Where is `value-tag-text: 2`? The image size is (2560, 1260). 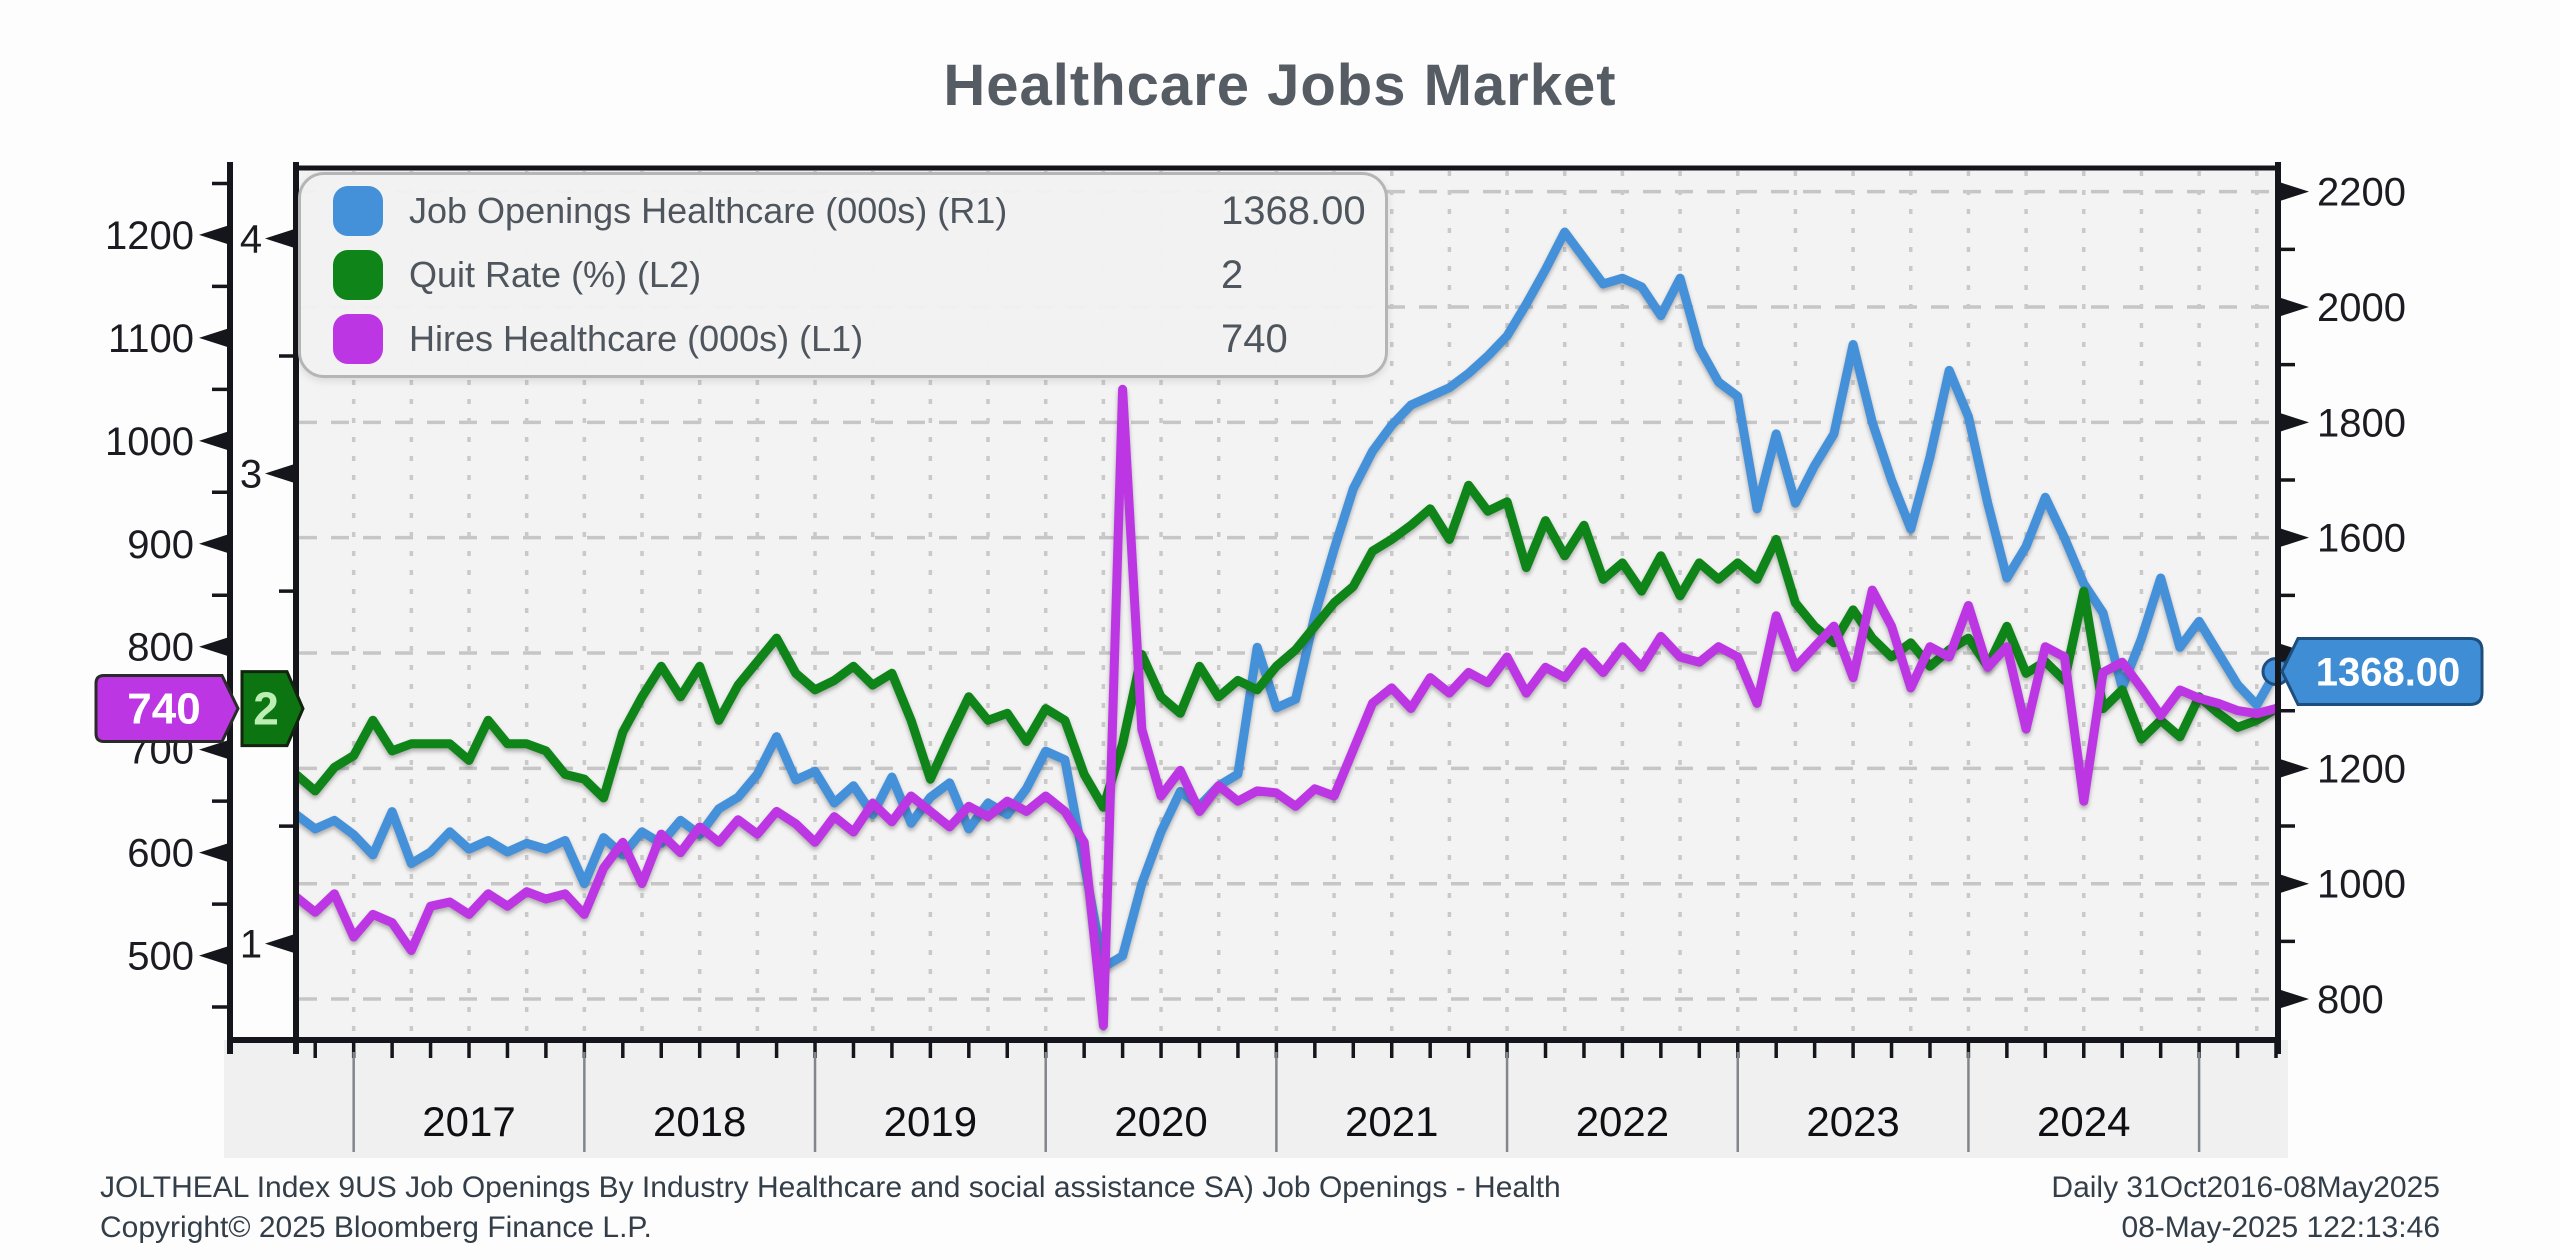
value-tag-text: 2 is located at coordinates (266, 709).